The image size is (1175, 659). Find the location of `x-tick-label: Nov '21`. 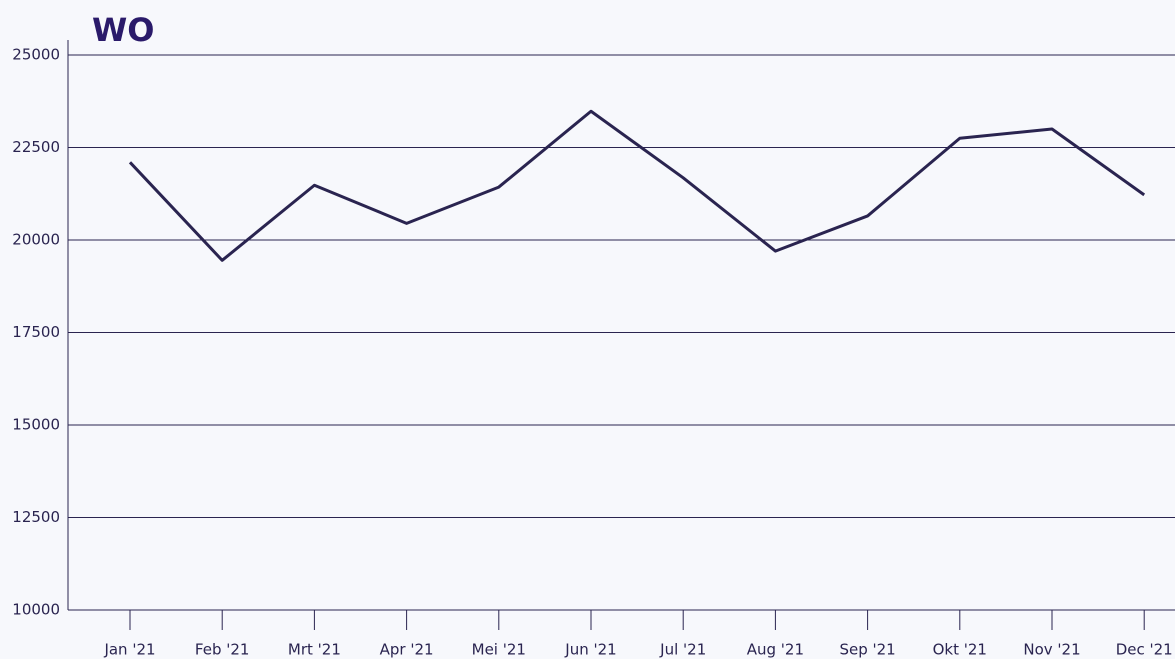

x-tick-label: Nov '21 is located at coordinates (1051, 650).